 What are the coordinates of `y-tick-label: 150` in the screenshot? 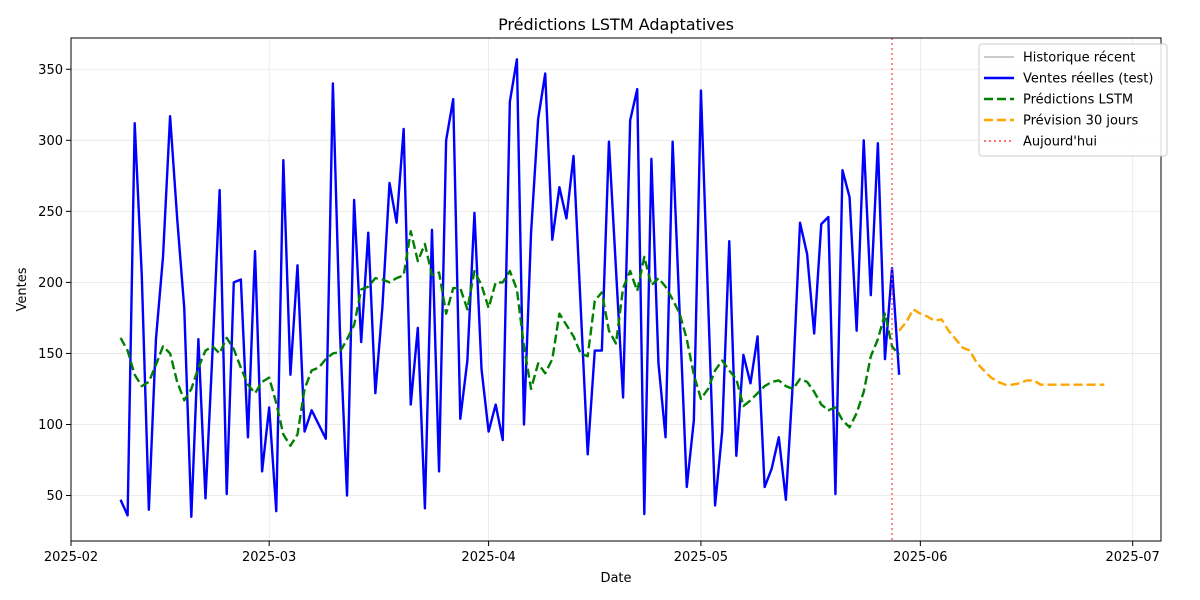 It's located at (50, 354).